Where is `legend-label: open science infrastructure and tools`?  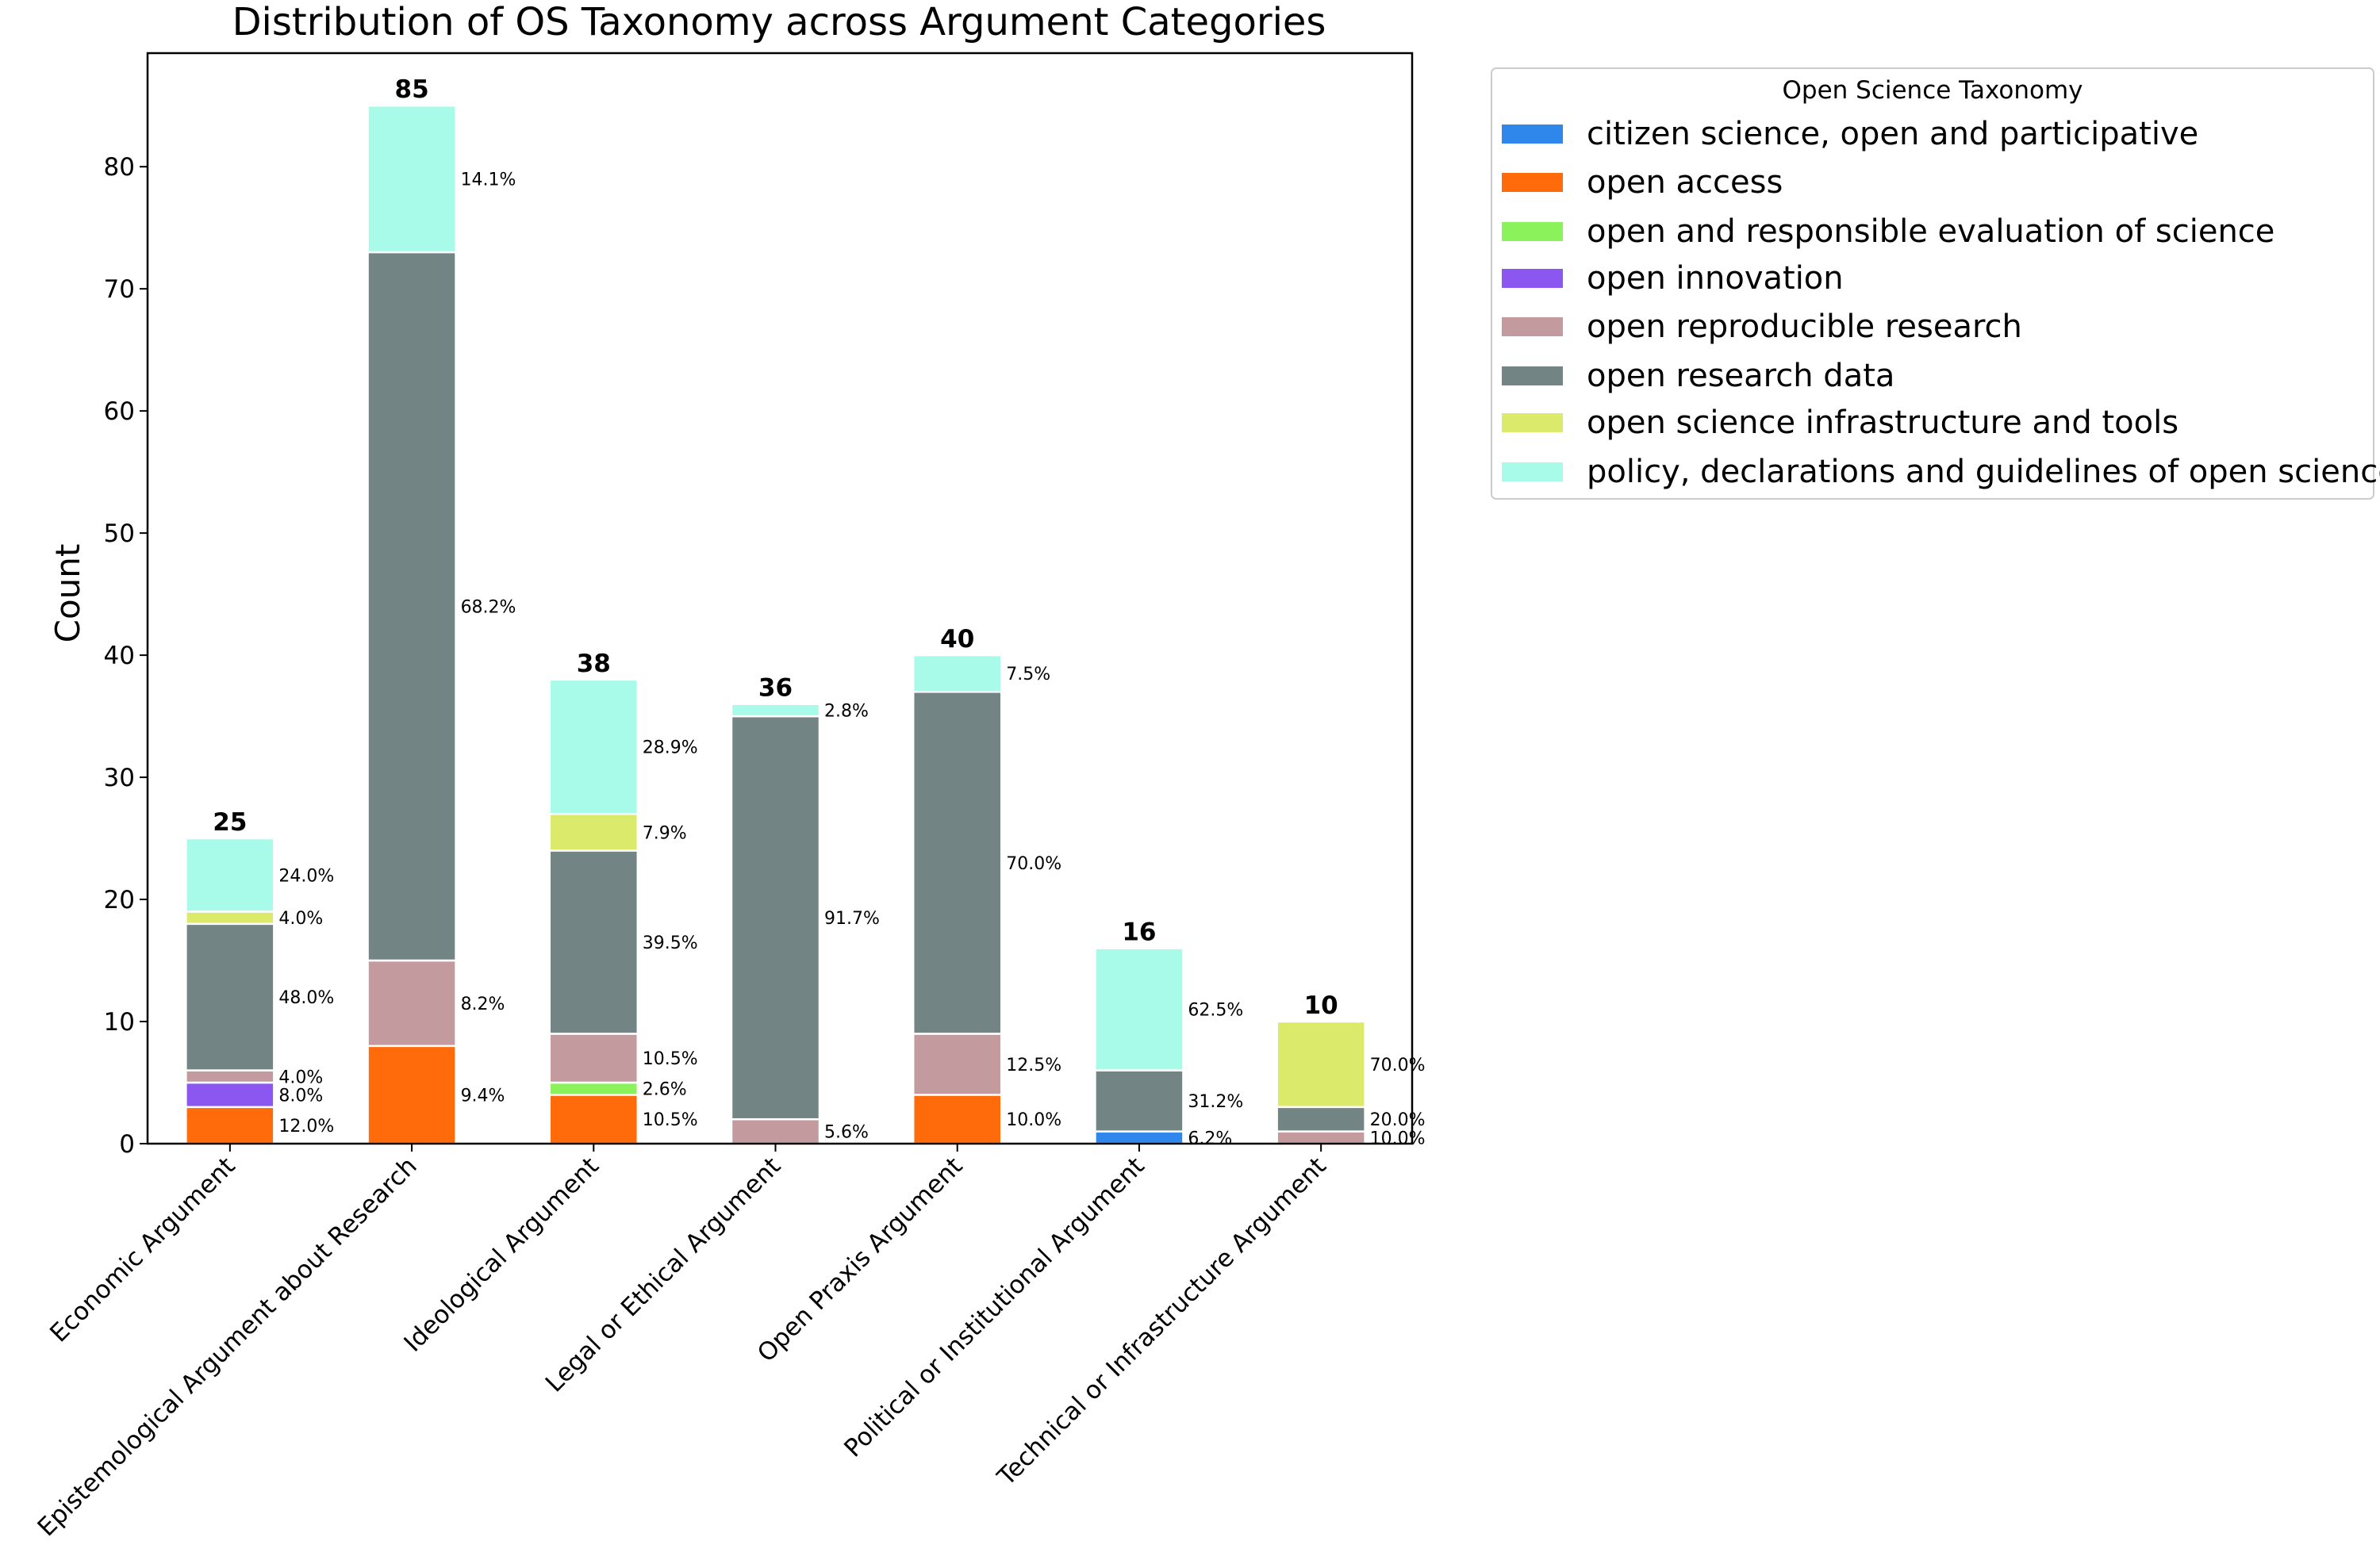 legend-label: open science infrastructure and tools is located at coordinates (1883, 423).